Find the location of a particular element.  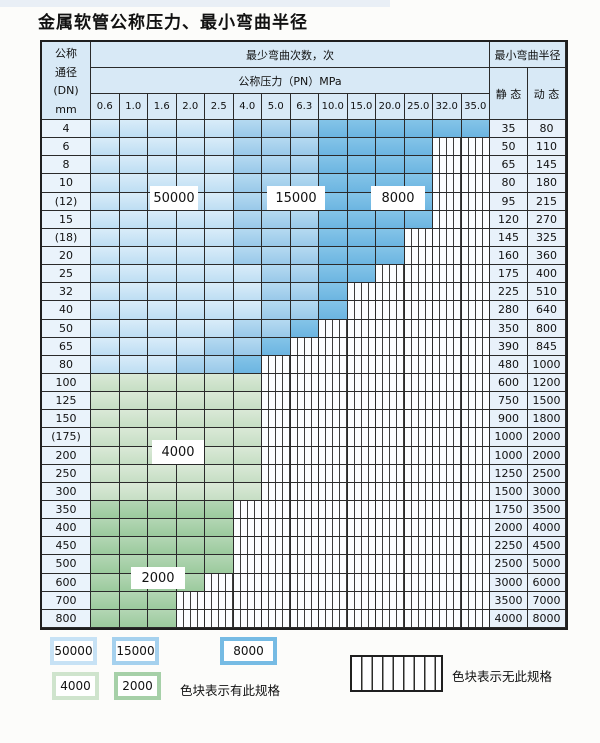

pressure-header-cell: 35.0 is located at coordinates (475, 107).